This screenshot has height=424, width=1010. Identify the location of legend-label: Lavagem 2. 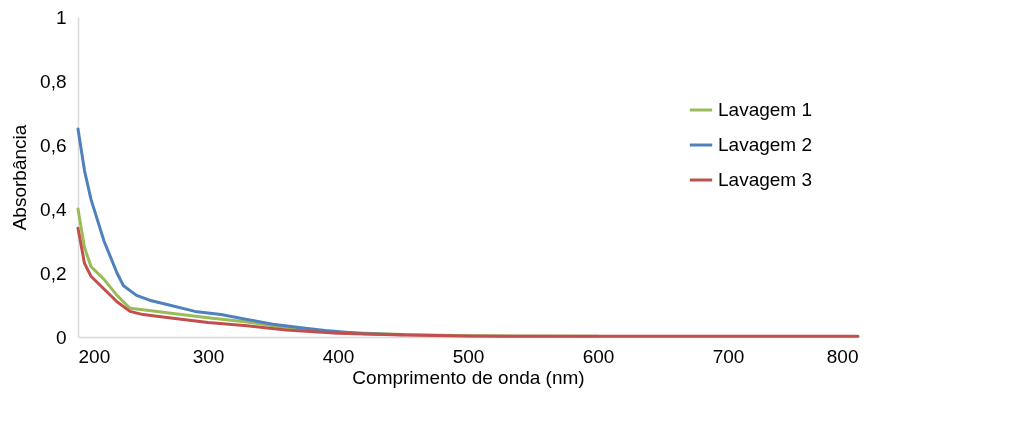
(765, 144).